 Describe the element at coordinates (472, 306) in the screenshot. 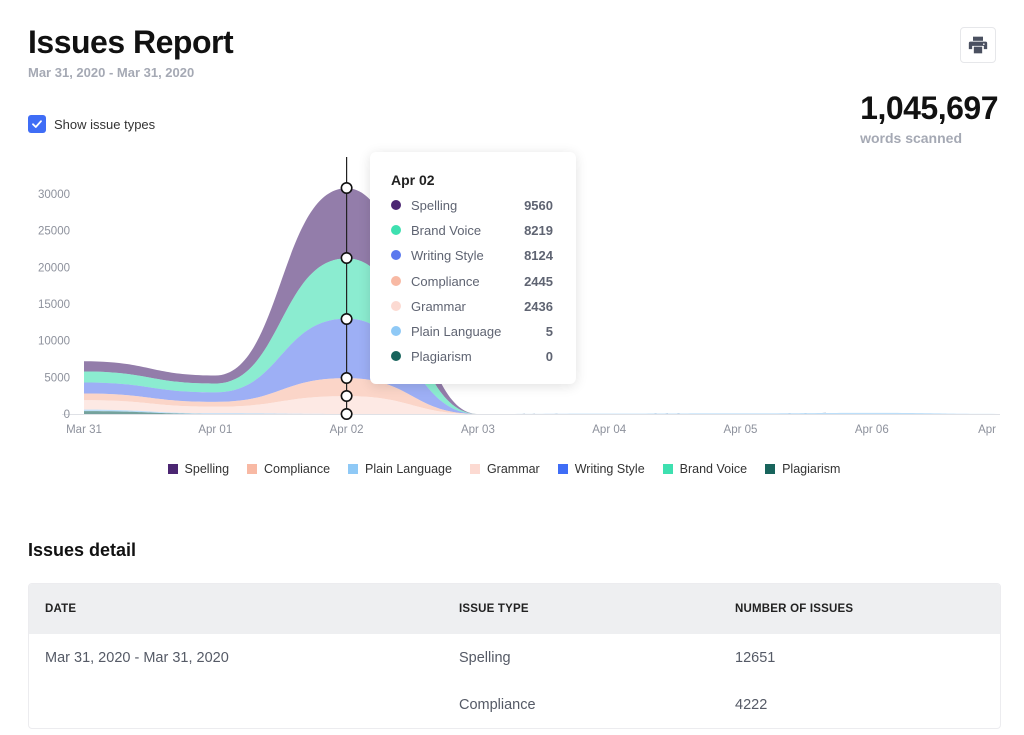

I see `tooltip-row-grammar: Grammar 2436` at that location.